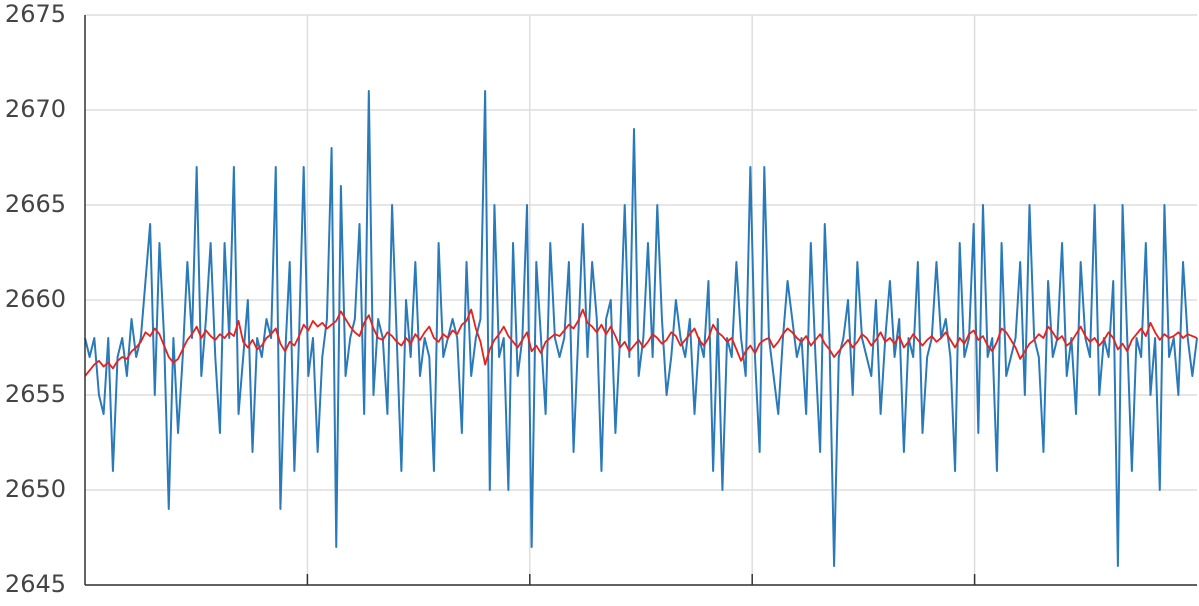 The width and height of the screenshot is (1199, 606). I want to click on y-tick-label: 2670, so click(35, 109).